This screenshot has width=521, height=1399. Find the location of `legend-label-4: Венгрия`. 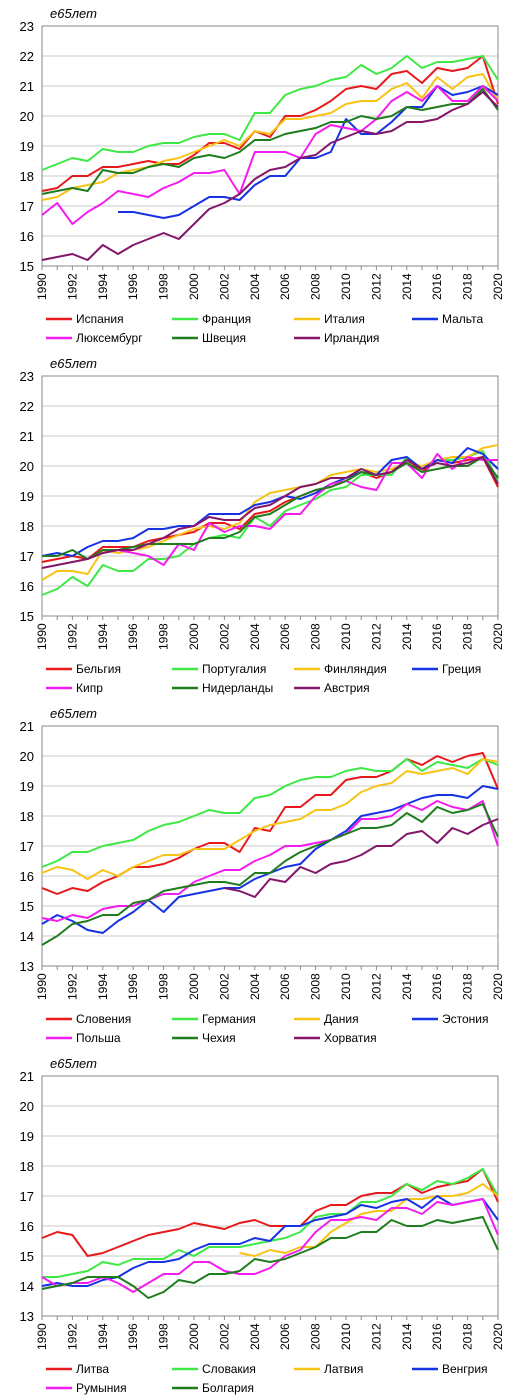

legend-label-4: Венгрия is located at coordinates (465, 1369).